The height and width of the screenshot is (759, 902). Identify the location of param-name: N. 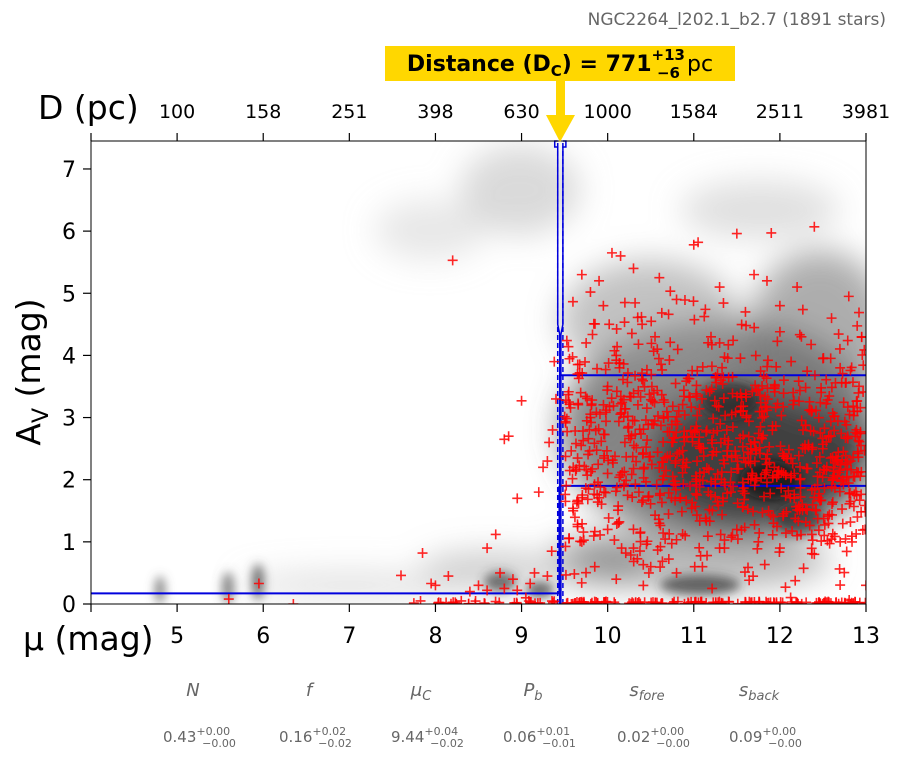
(192, 690).